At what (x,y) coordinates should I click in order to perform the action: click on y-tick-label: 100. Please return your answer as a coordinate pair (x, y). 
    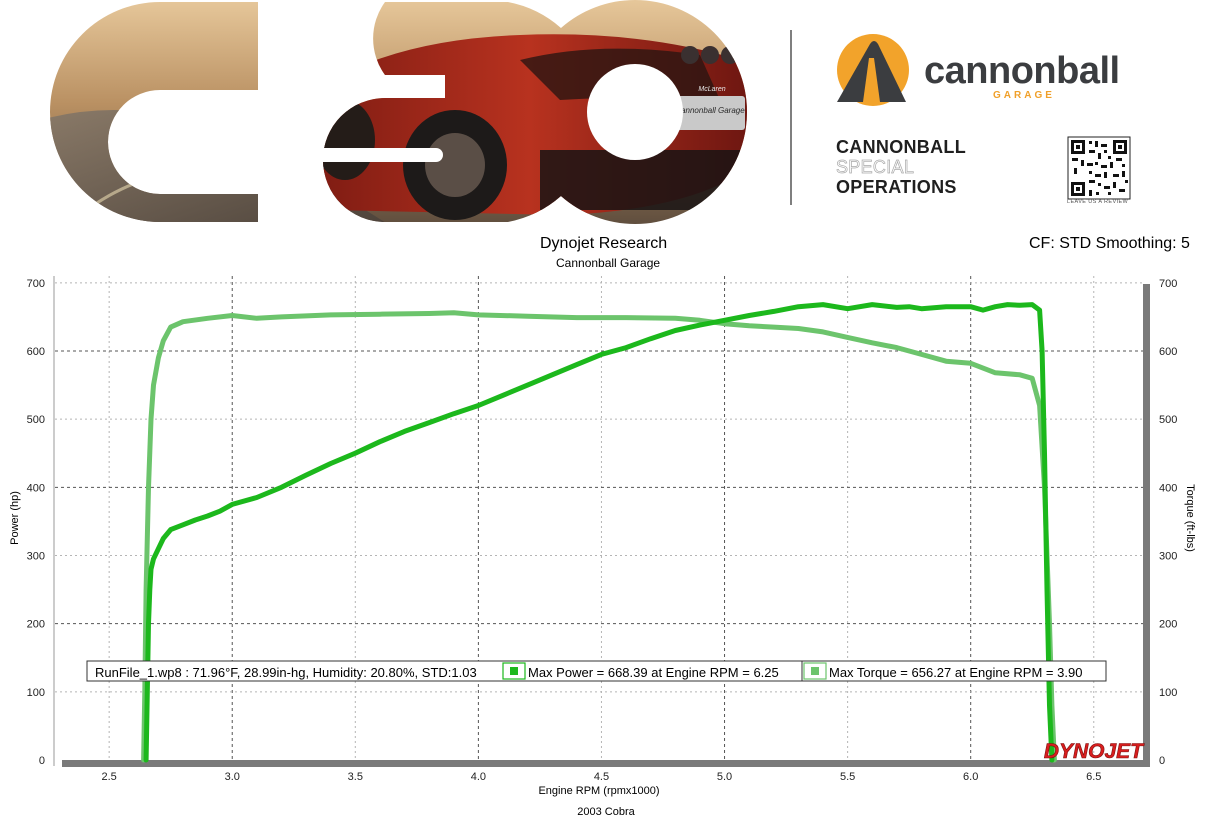
    Looking at the image, I should click on (36, 693).